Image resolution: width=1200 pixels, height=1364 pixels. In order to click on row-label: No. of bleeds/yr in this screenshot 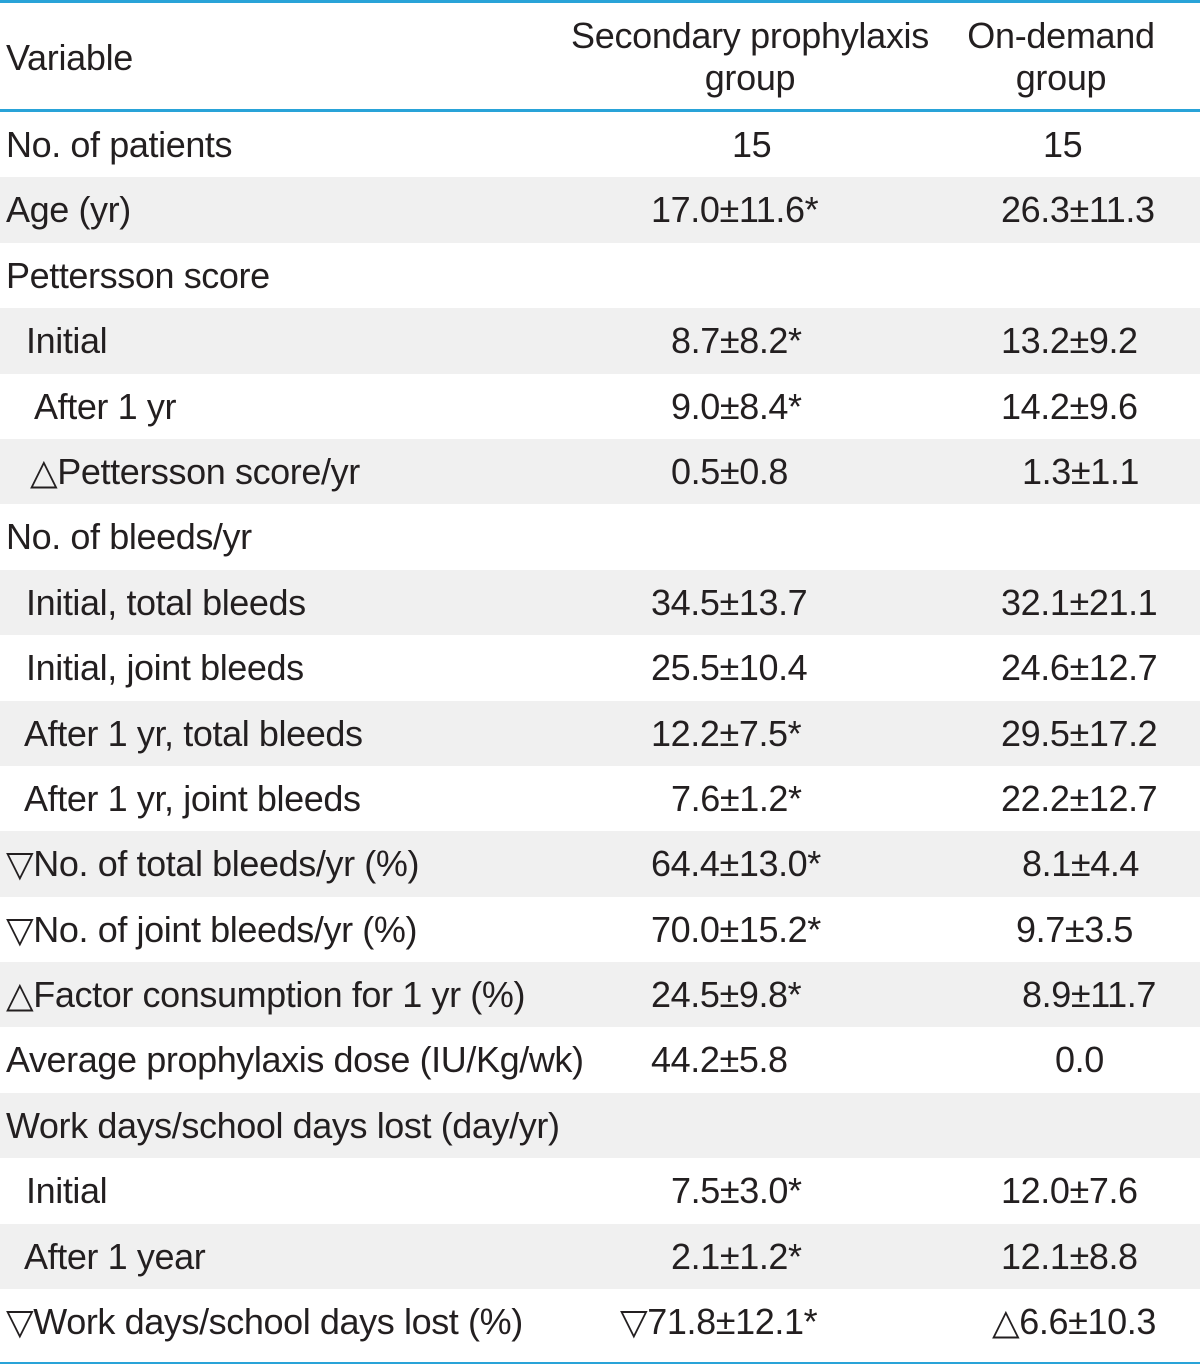, I will do `click(129, 537)`.